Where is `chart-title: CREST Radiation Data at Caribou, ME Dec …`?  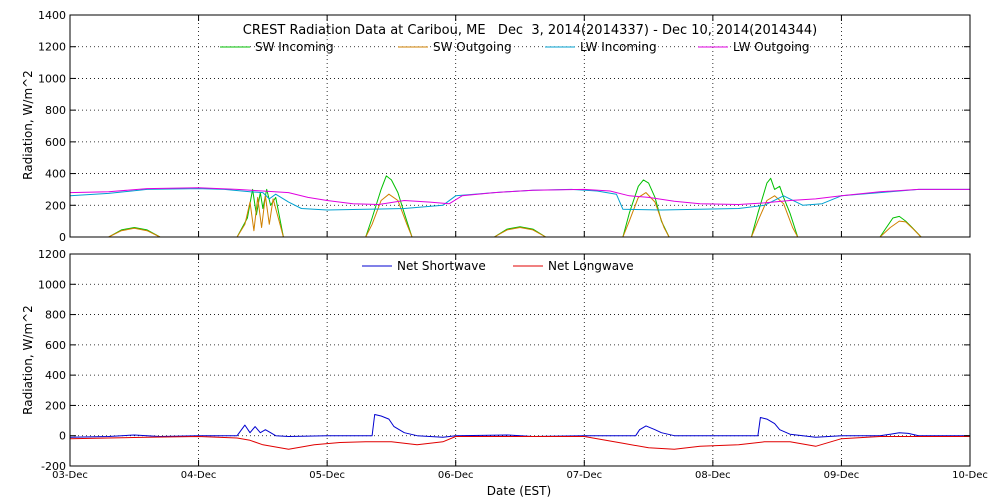 chart-title: CREST Radiation Data at Caribou, ME Dec … is located at coordinates (530, 30).